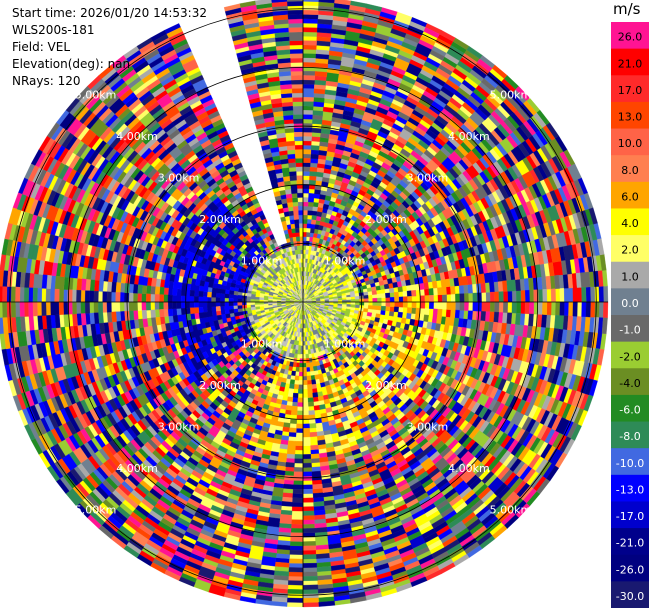  Describe the element at coordinates (109, 13) in the screenshot. I see `start-time-text: Start time: 2026/01/20 14:53:32` at that location.